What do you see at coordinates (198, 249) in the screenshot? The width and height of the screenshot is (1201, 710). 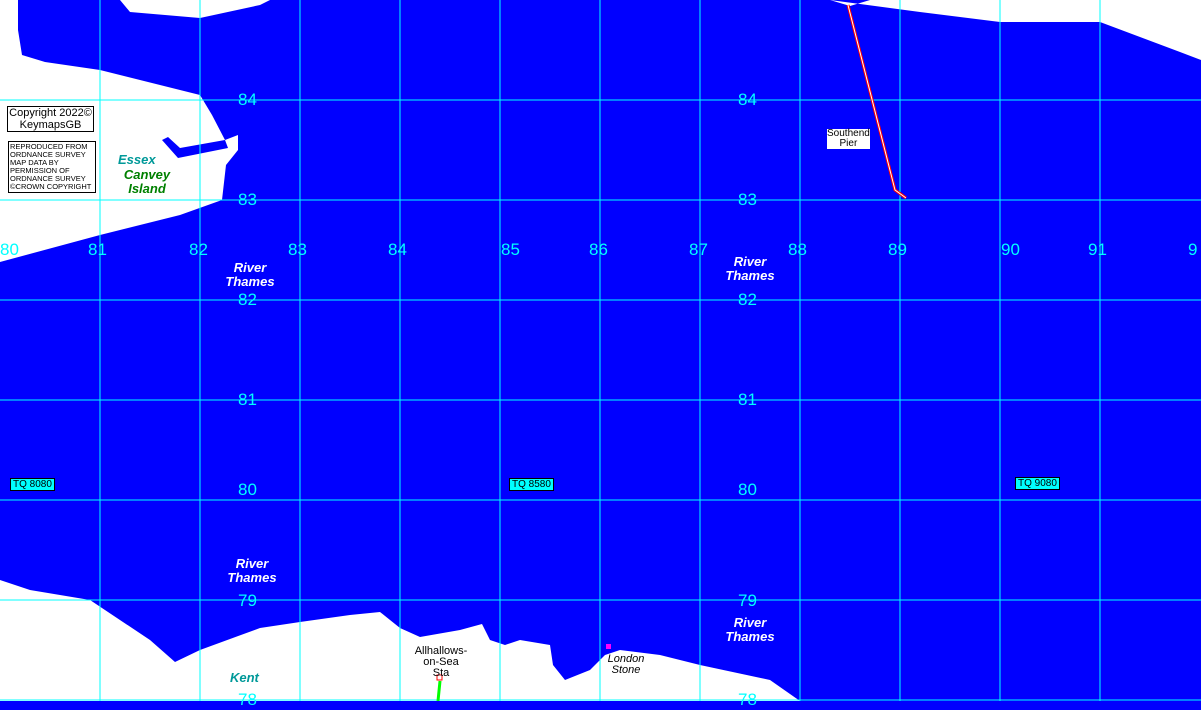 I see `easting-label: 82` at bounding box center [198, 249].